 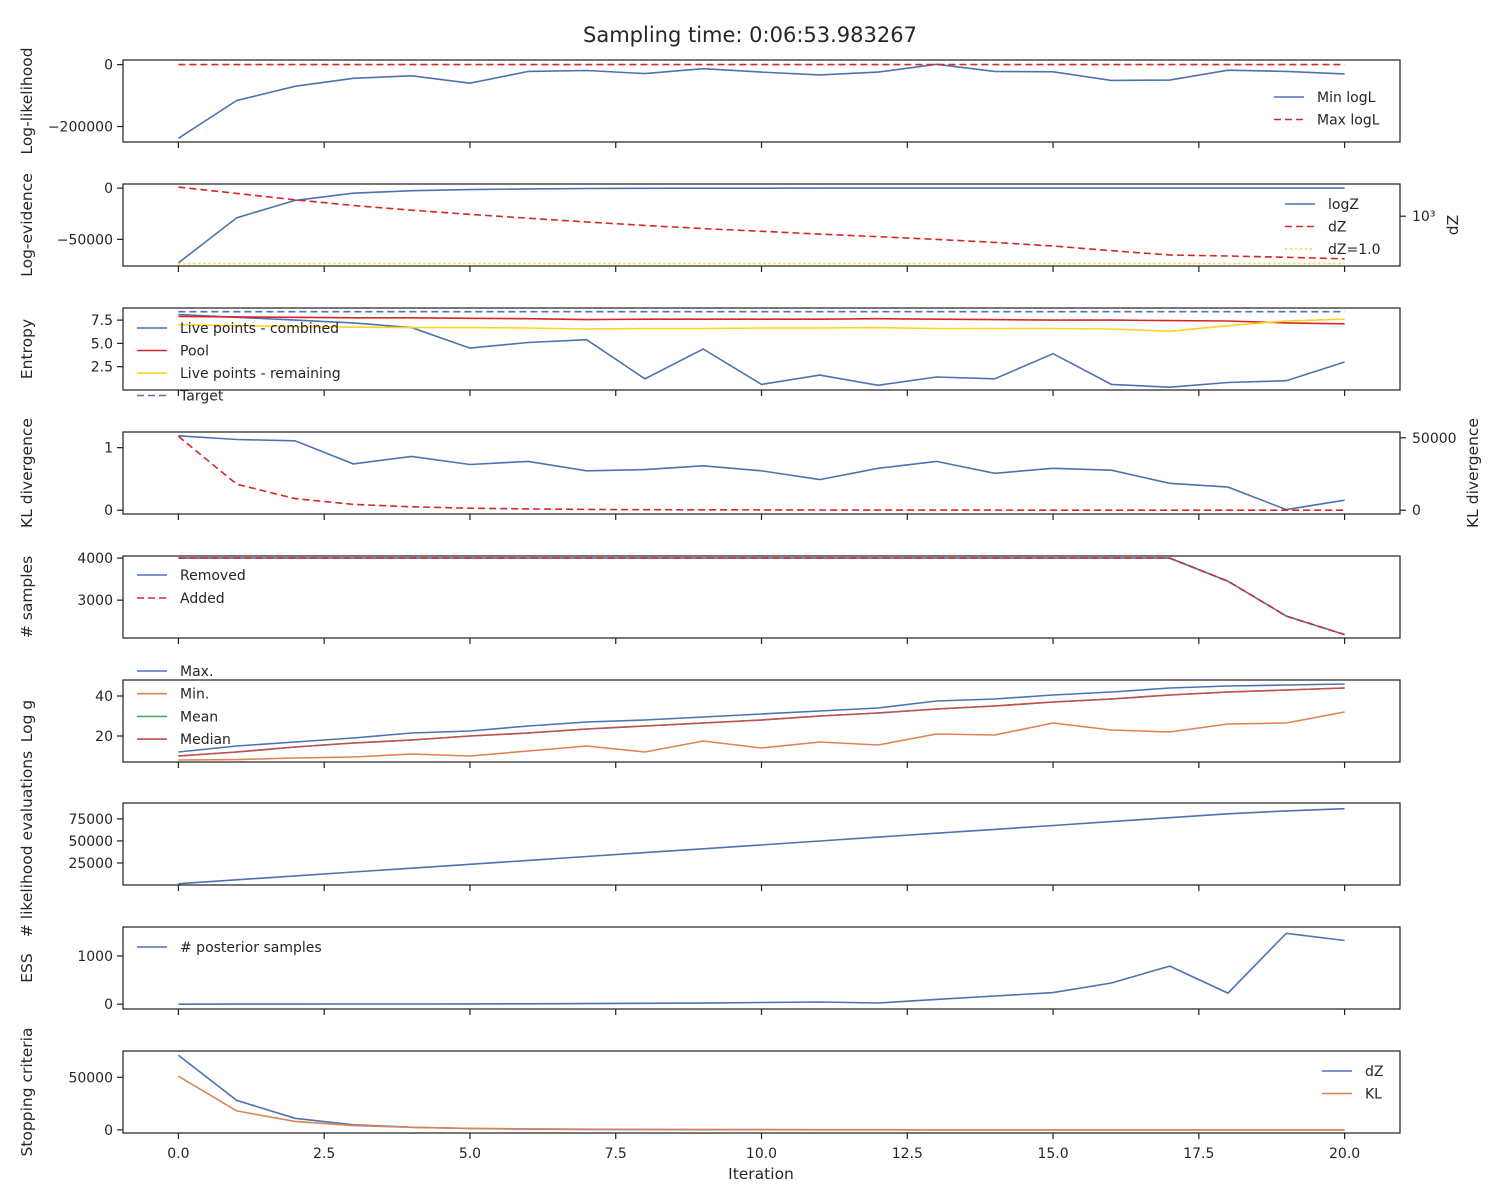 What do you see at coordinates (27, 473) in the screenshot?
I see `y-axis-label: KL divergence` at bounding box center [27, 473].